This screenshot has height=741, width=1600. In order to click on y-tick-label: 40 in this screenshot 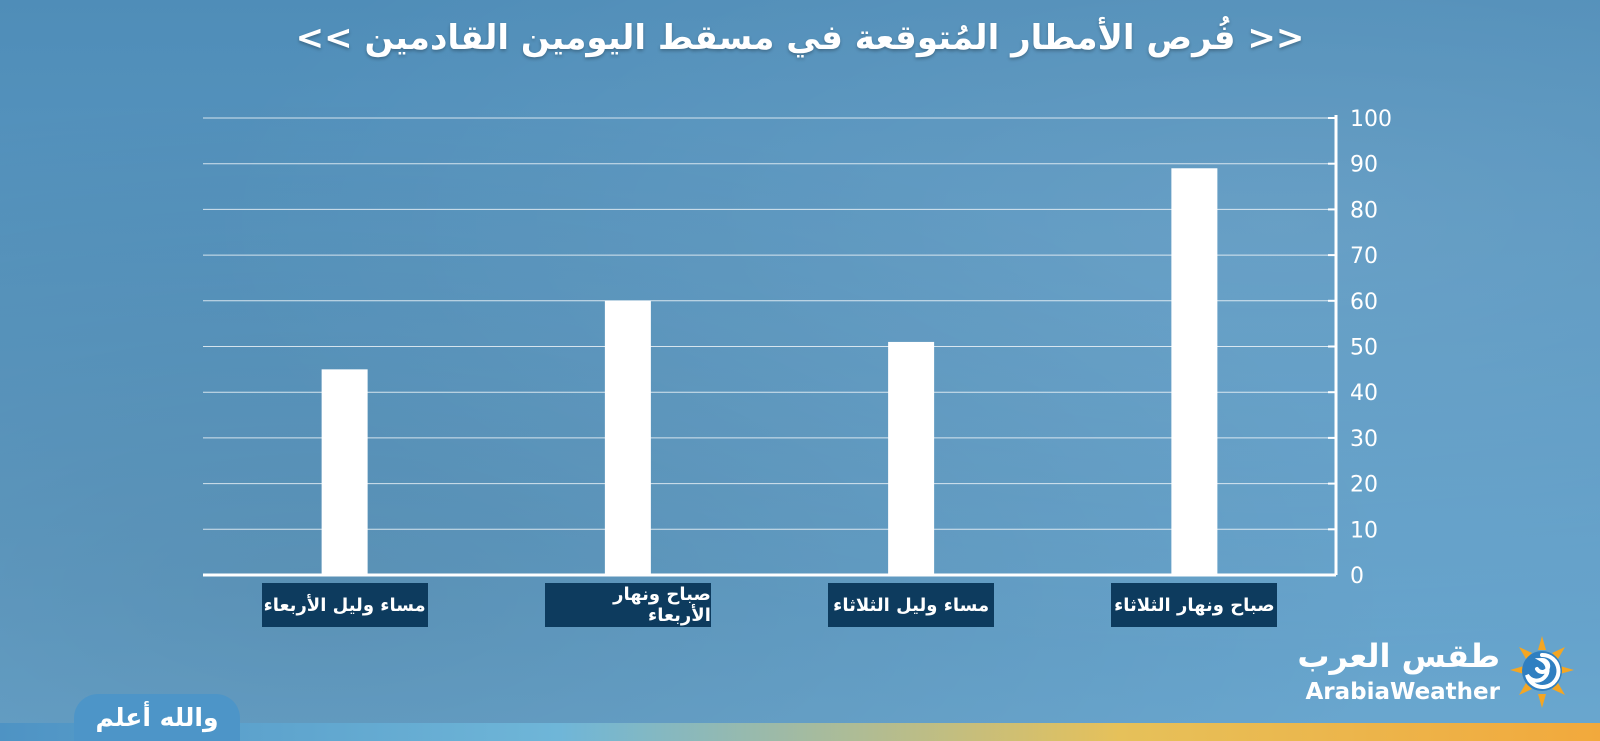, I will do `click(1364, 393)`.